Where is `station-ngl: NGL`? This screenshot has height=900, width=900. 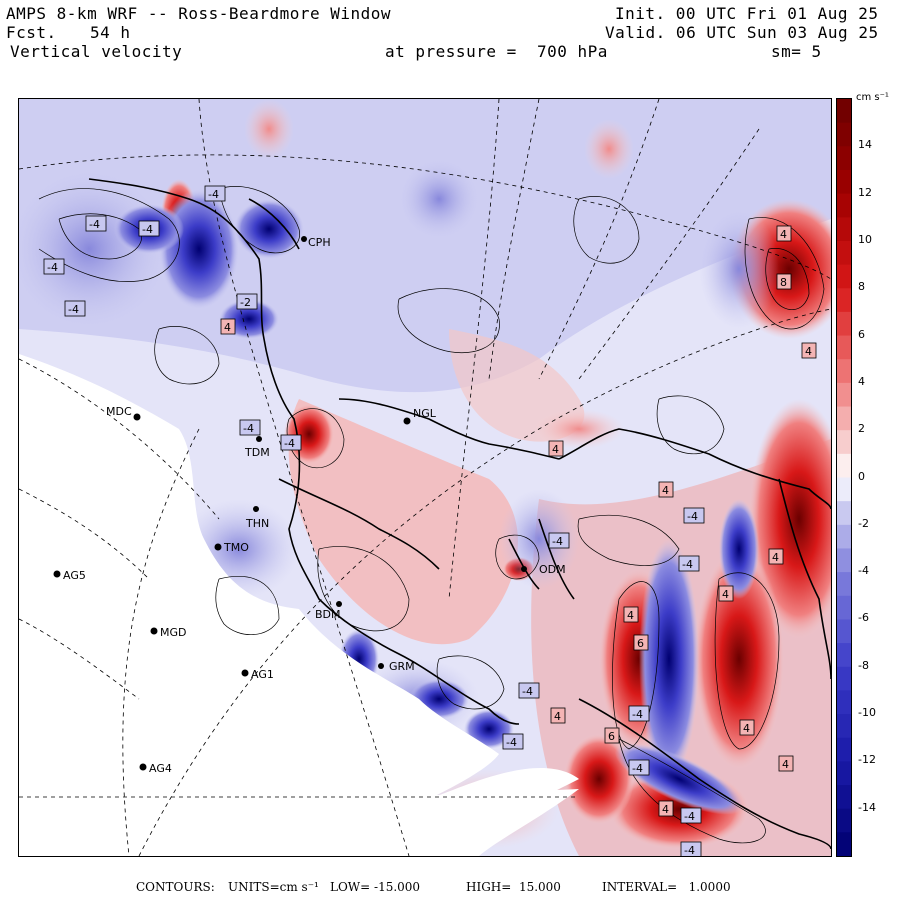 station-ngl: NGL is located at coordinates (420, 416).